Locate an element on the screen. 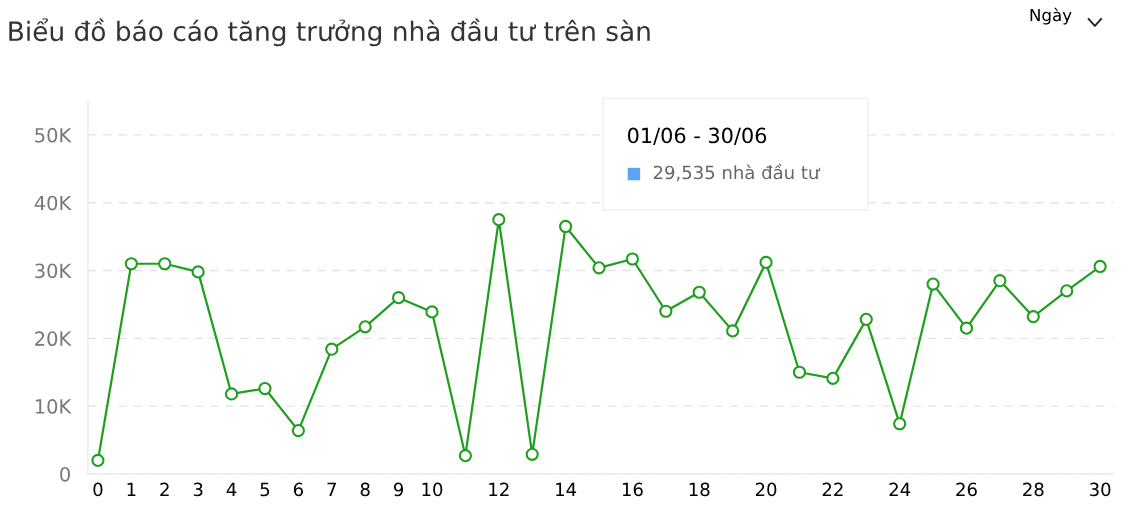  x-tick-label: 4 is located at coordinates (231, 489).